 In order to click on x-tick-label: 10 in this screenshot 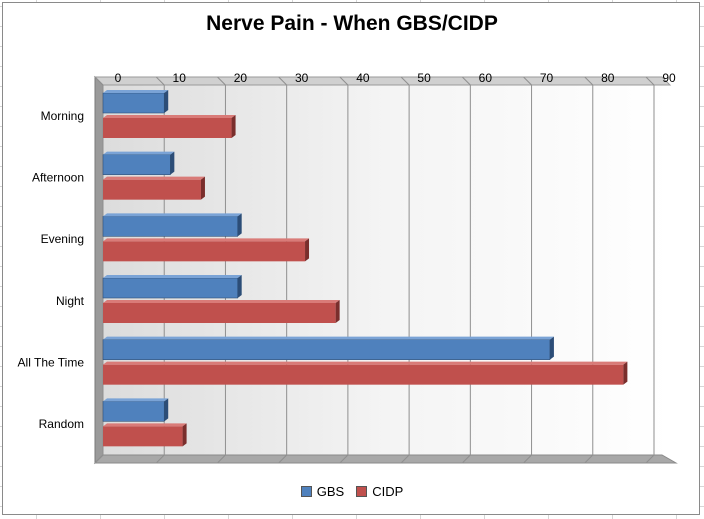, I will do `click(180, 78)`.